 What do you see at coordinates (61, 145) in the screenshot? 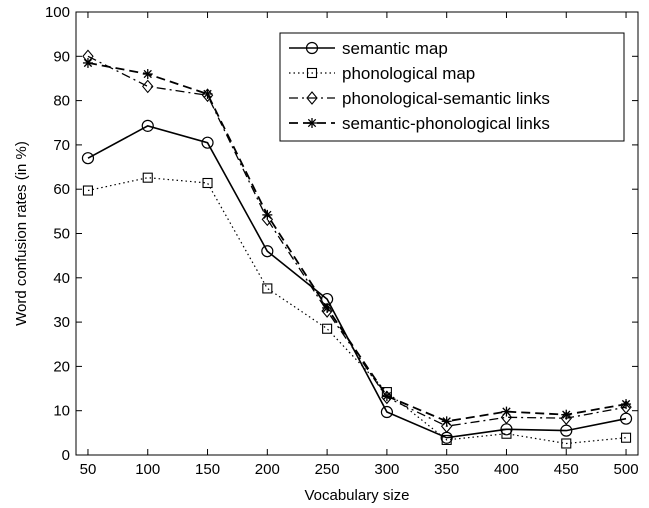
I see `y-tick-label: 70` at bounding box center [61, 145].